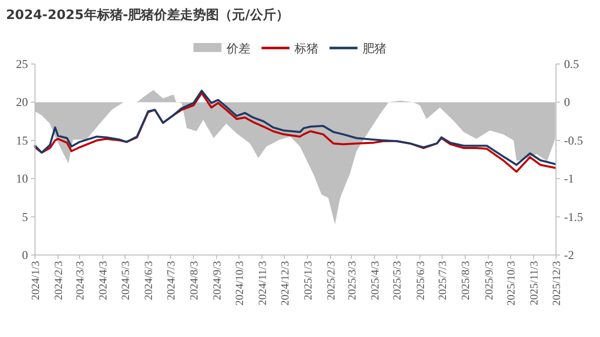  I want to click on x-tick-label: 2025/12/3, so click(557, 283).